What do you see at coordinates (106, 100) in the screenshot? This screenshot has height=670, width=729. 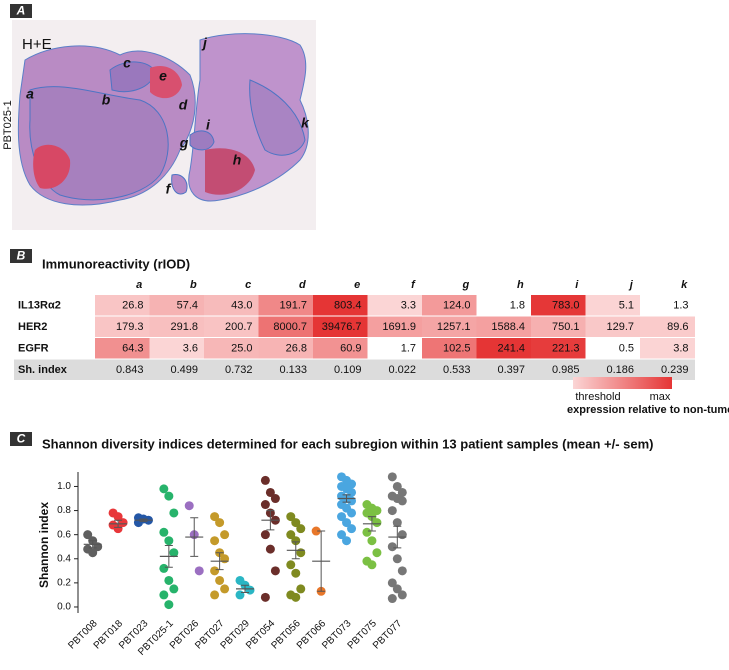 I see `region-label: b` at bounding box center [106, 100].